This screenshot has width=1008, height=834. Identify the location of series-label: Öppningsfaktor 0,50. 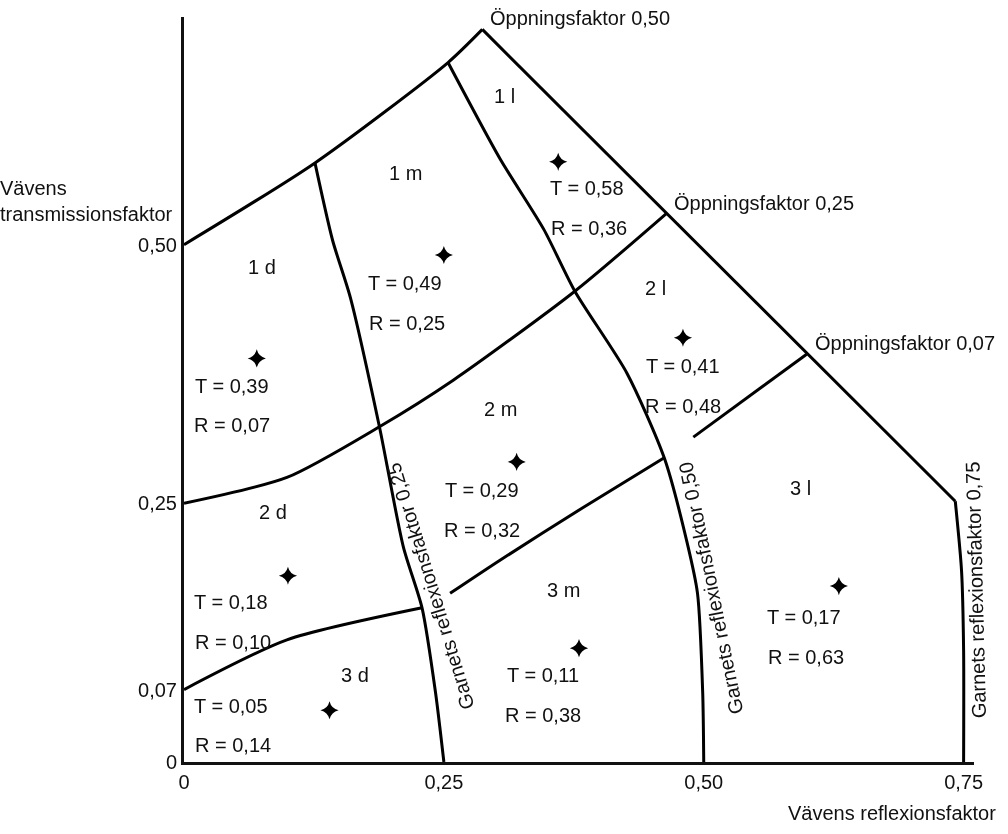
(580, 18).